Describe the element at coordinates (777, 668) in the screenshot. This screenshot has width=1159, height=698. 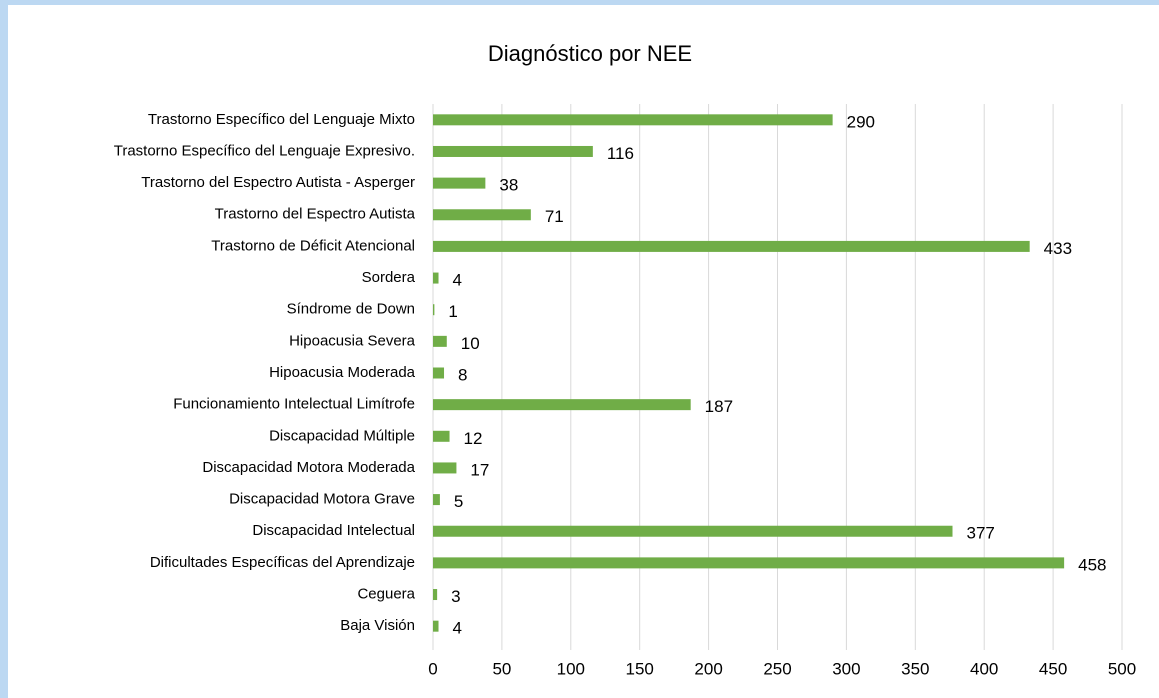
I see `x-tick-label: 250` at that location.